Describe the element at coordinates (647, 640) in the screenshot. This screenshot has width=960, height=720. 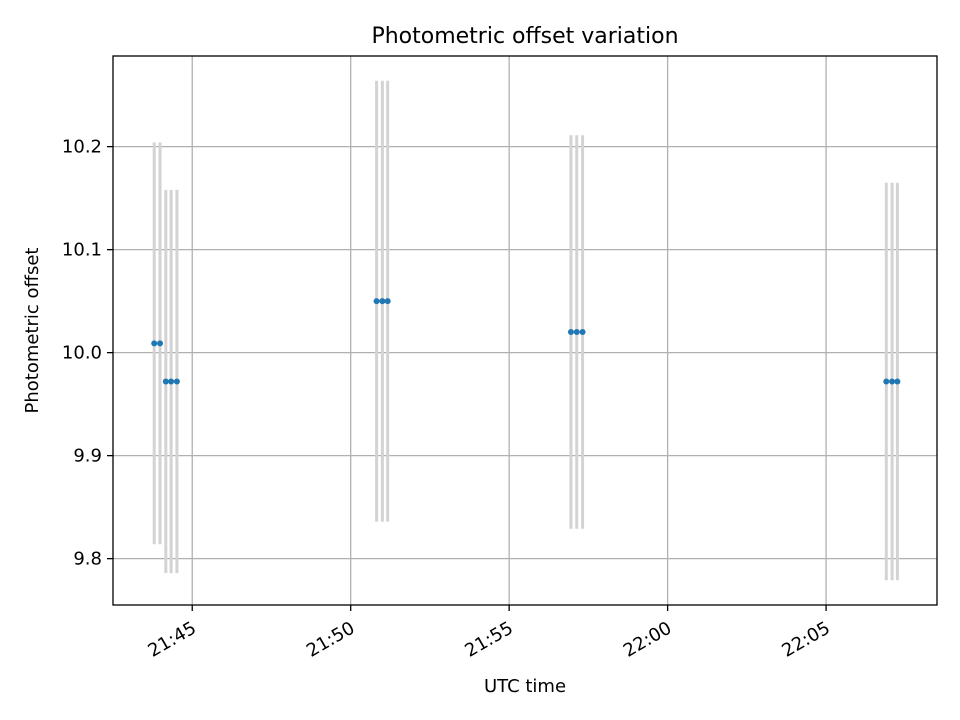
I see `x-tick-label: 22:00` at that location.